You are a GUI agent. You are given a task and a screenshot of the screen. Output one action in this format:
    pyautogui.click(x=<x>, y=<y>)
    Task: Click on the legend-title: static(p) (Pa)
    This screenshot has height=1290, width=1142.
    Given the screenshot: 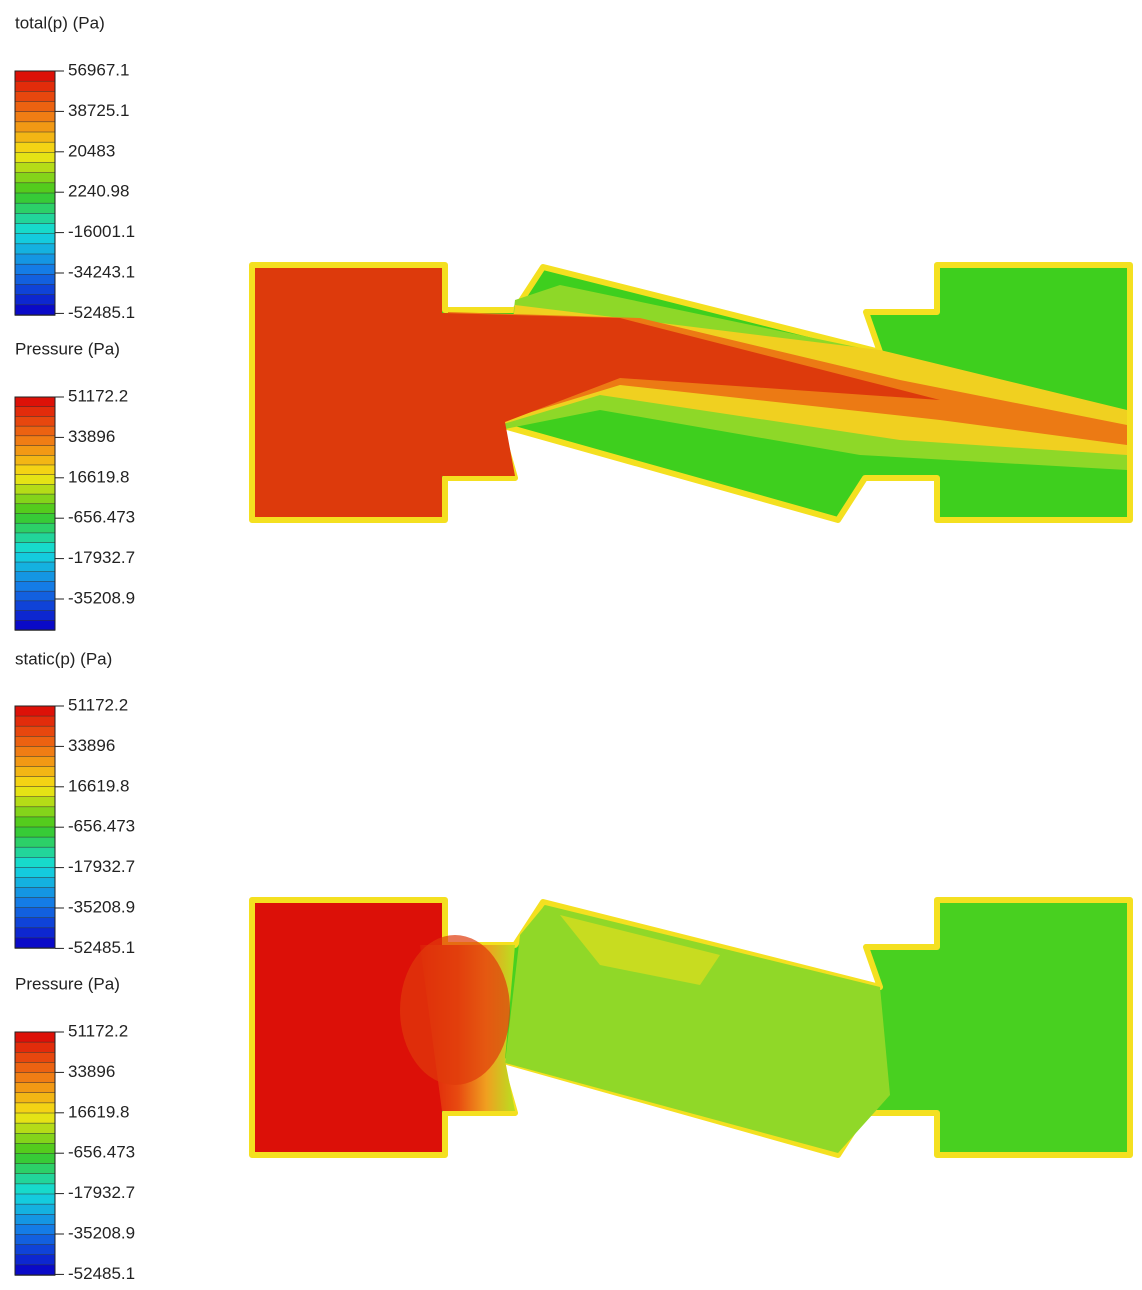 What is the action you would take?
    pyautogui.click(x=63, y=658)
    